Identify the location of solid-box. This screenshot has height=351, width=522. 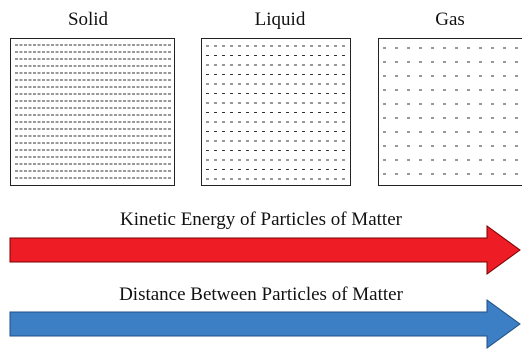
(92, 112).